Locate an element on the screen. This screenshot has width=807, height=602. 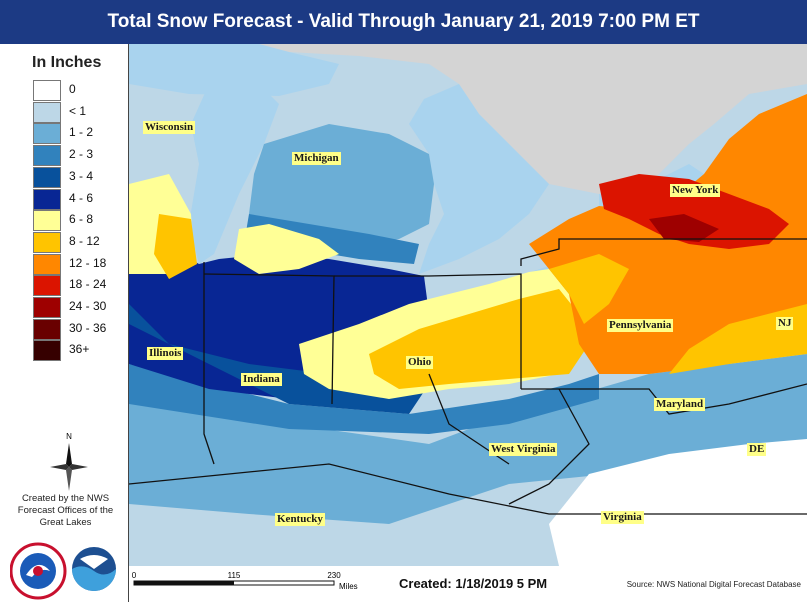
state-label-virginia: Virginia is located at coordinates (622, 517).